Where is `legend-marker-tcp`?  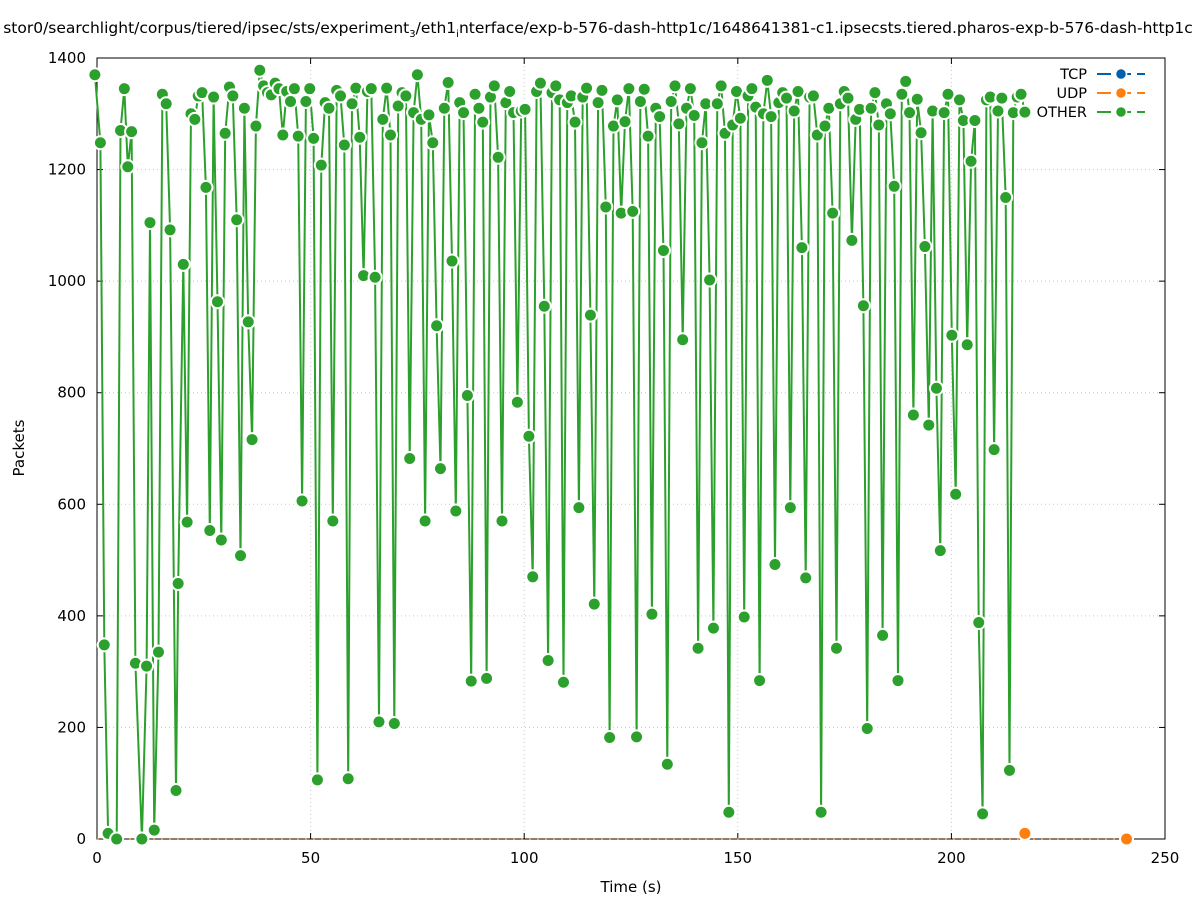 legend-marker-tcp is located at coordinates (1121, 74).